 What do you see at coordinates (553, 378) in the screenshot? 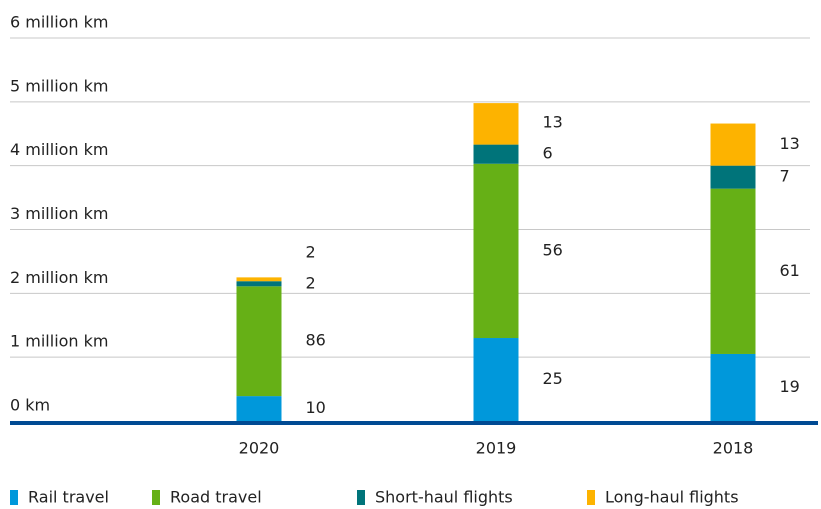
I see `share-label: 25` at bounding box center [553, 378].